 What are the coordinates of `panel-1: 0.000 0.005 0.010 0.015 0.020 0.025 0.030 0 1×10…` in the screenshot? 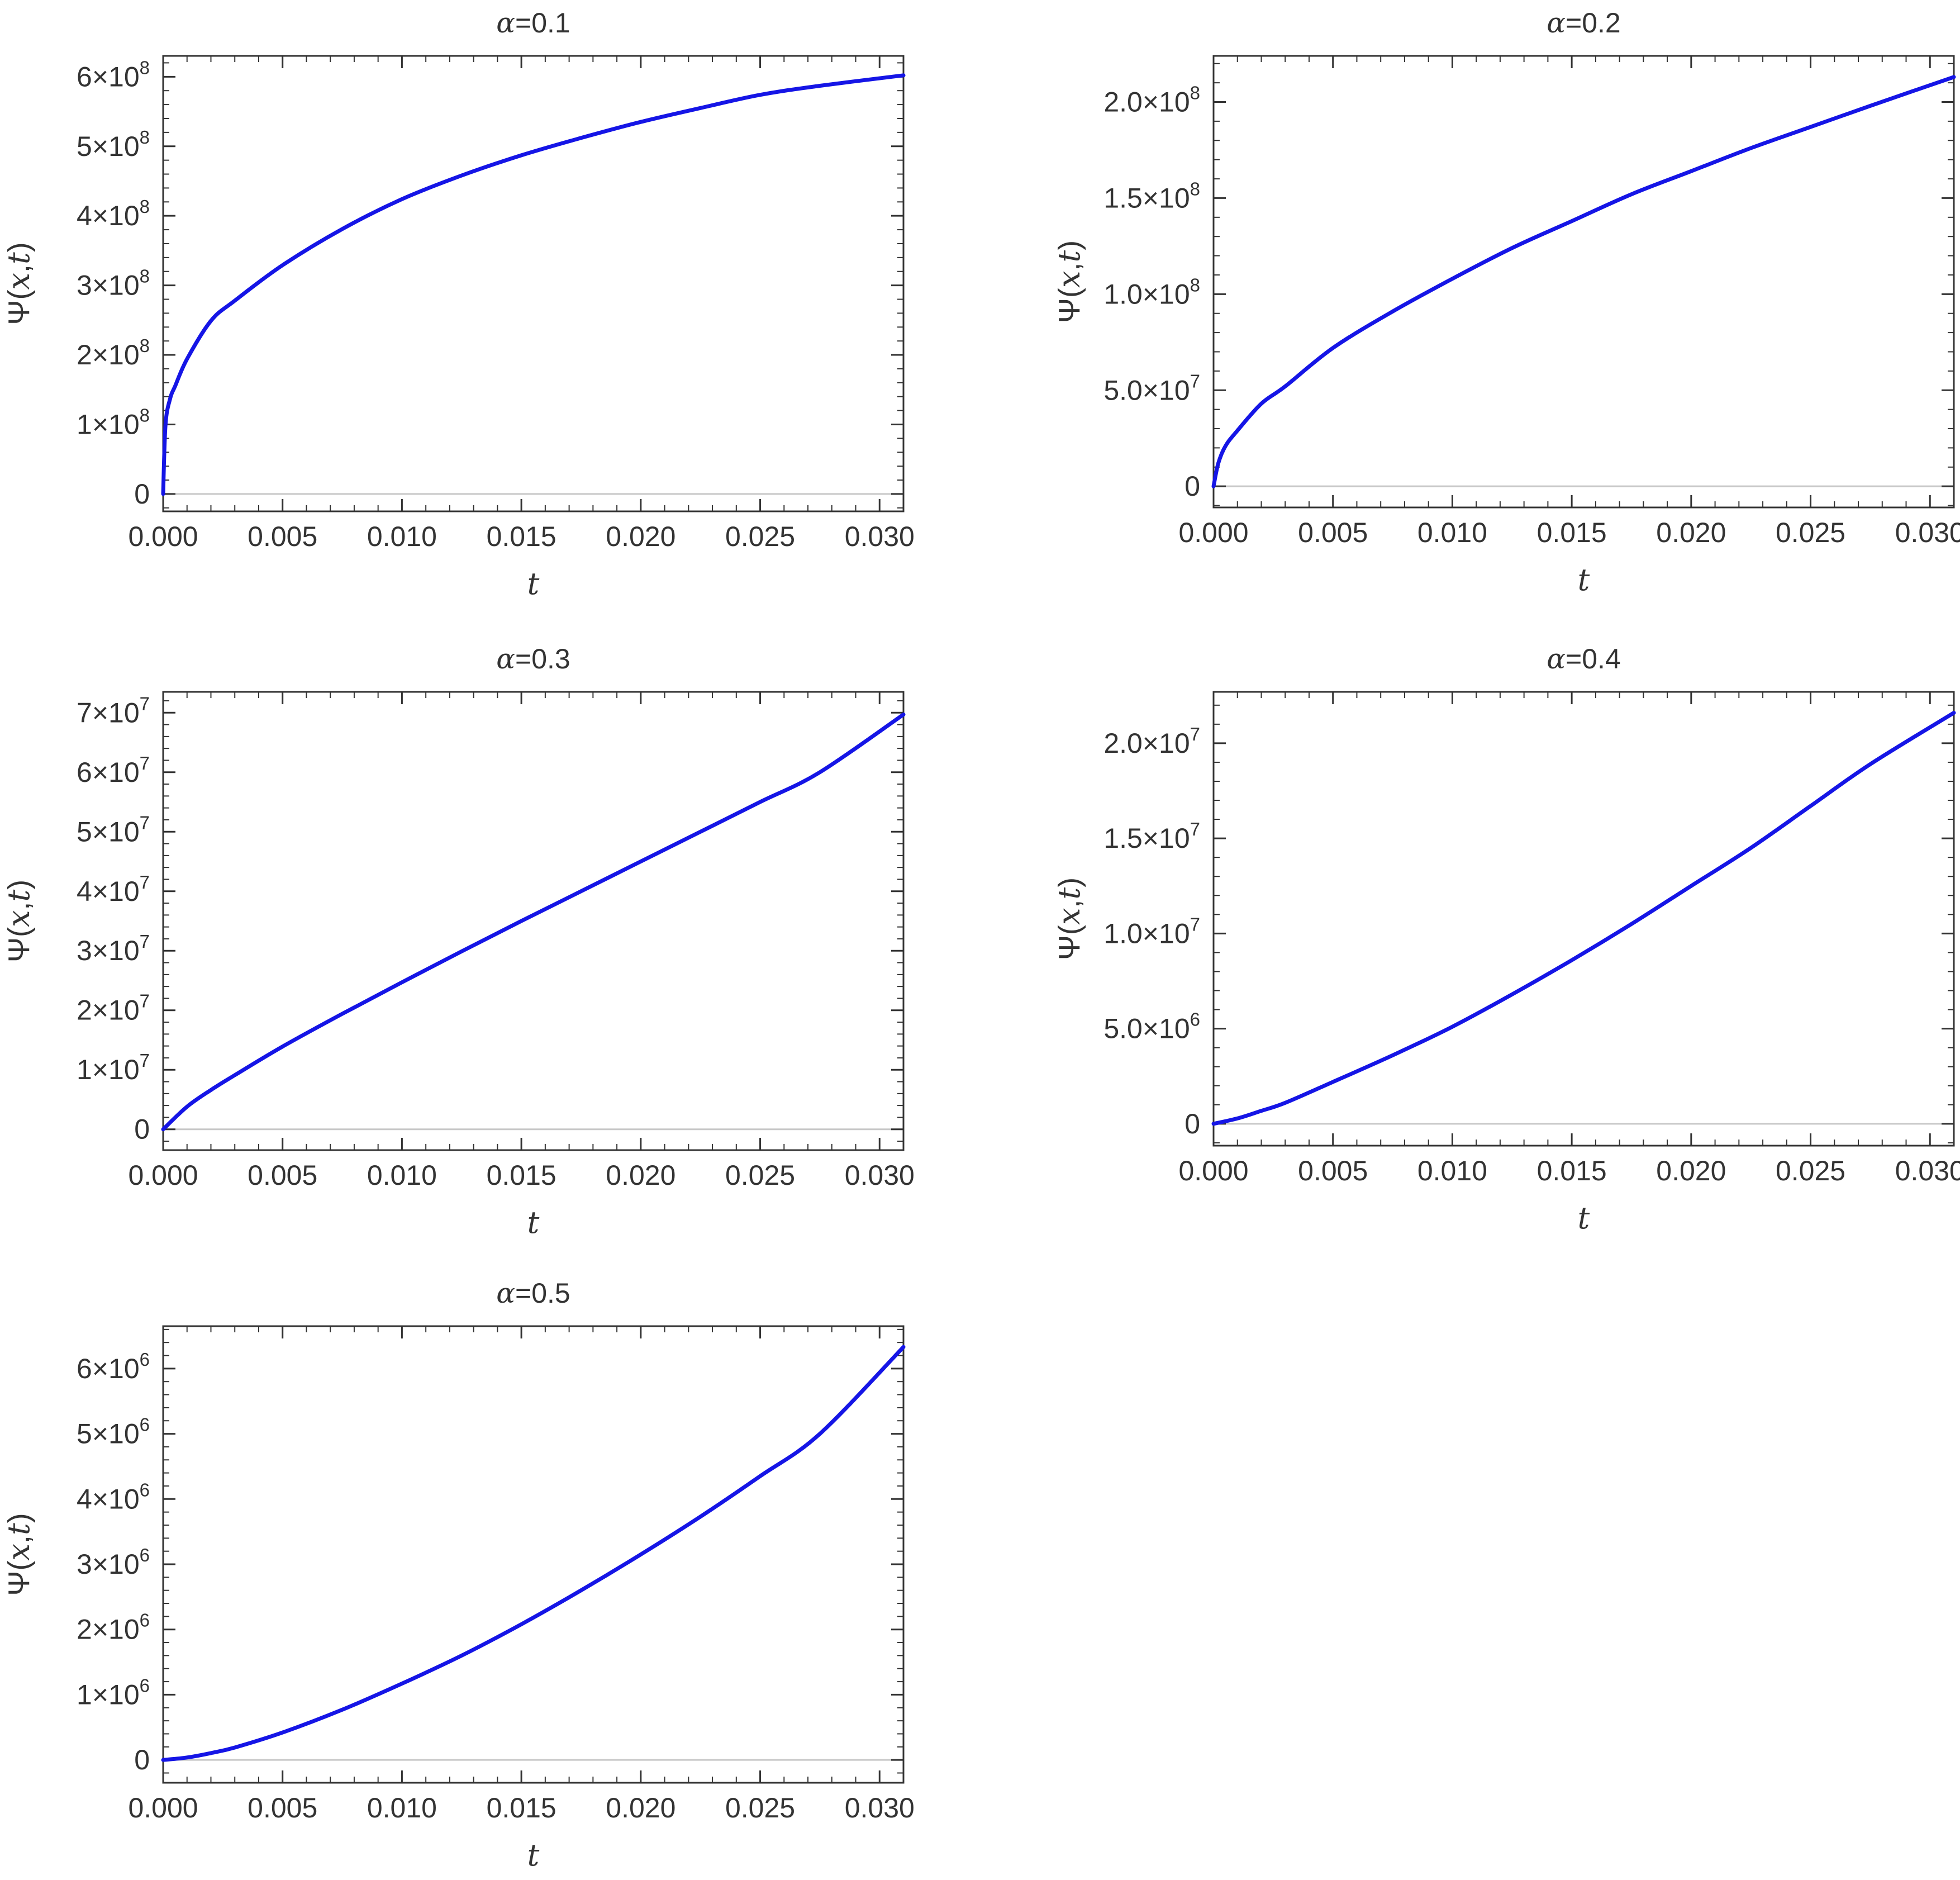 It's located at (458, 304).